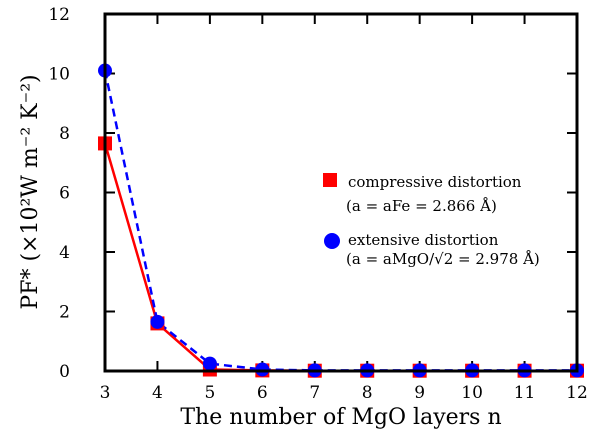  What do you see at coordinates (64, 253) in the screenshot?
I see `y-tick-label: 4` at bounding box center [64, 253].